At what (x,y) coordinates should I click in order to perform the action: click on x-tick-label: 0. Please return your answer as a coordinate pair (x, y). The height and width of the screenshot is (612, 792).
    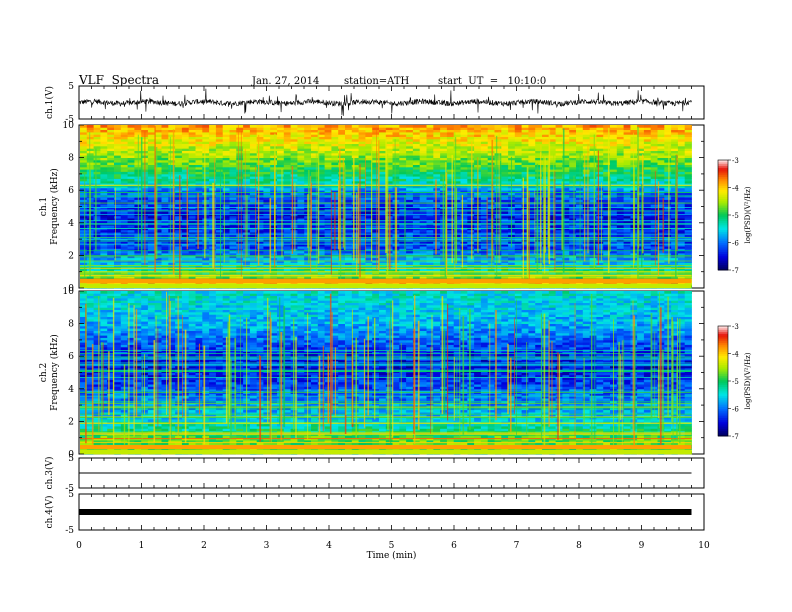
    Looking at the image, I should click on (79, 546).